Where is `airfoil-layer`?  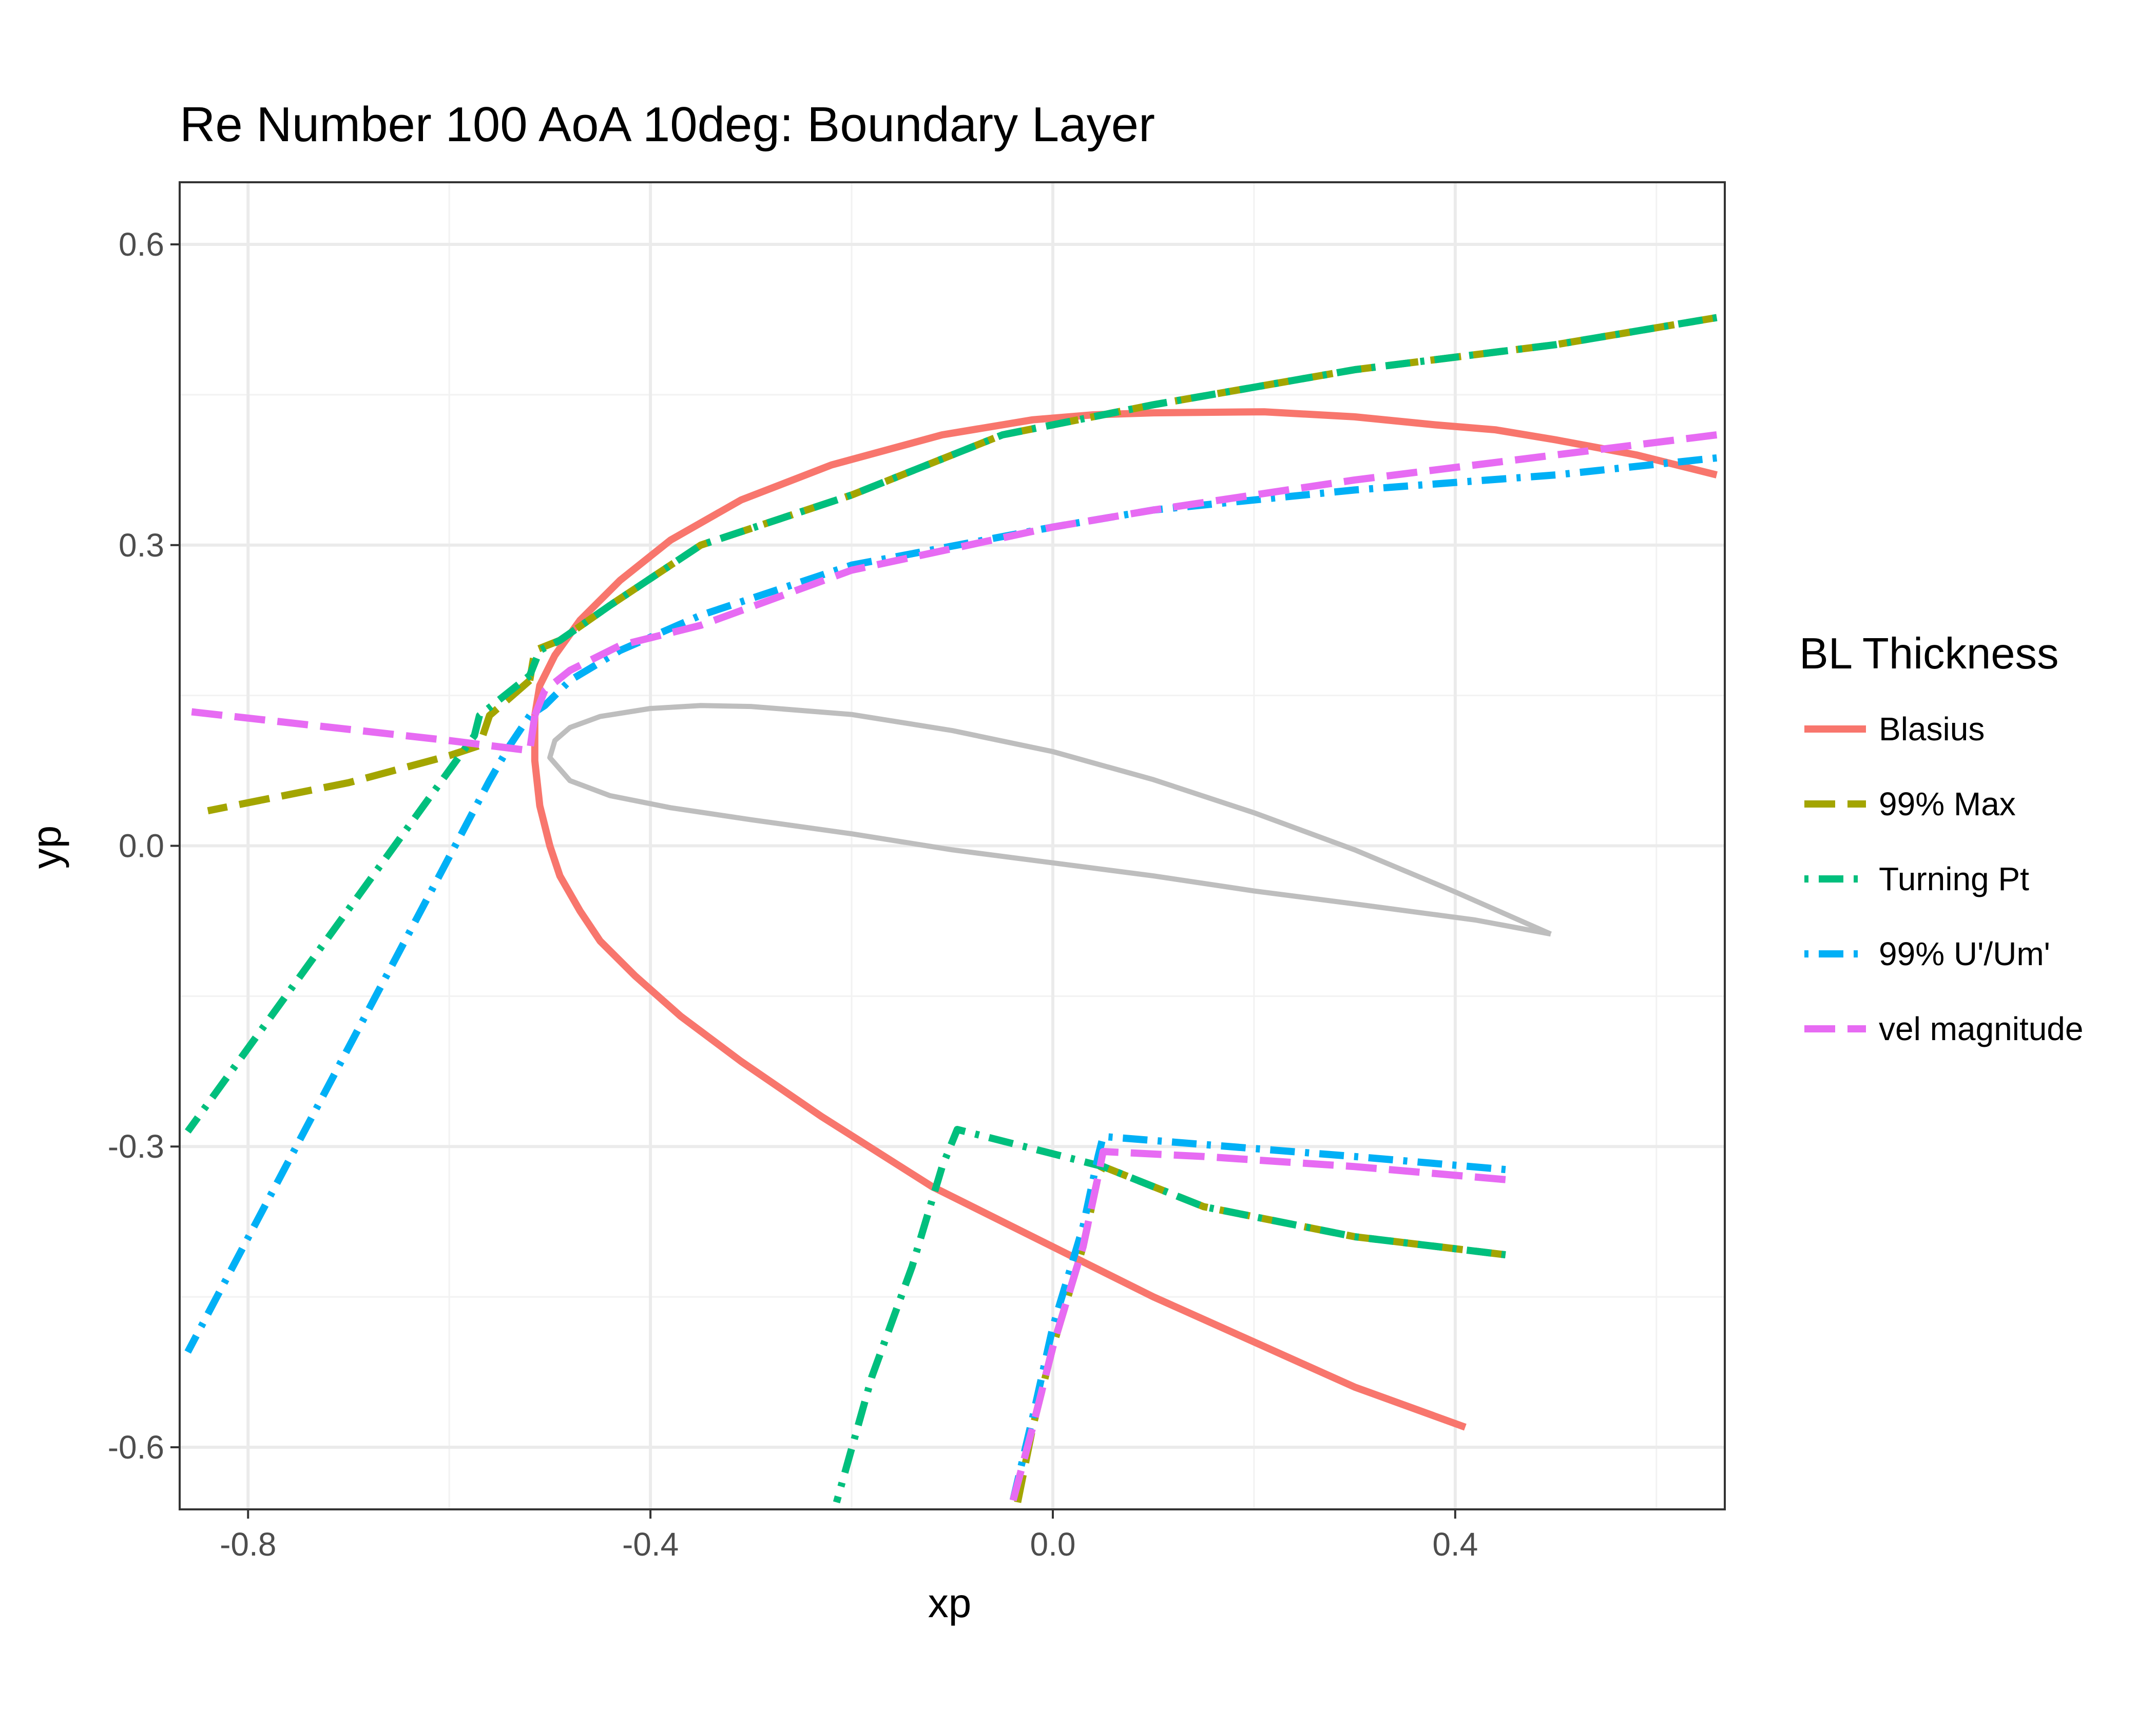 airfoil-layer is located at coordinates (1049, 820).